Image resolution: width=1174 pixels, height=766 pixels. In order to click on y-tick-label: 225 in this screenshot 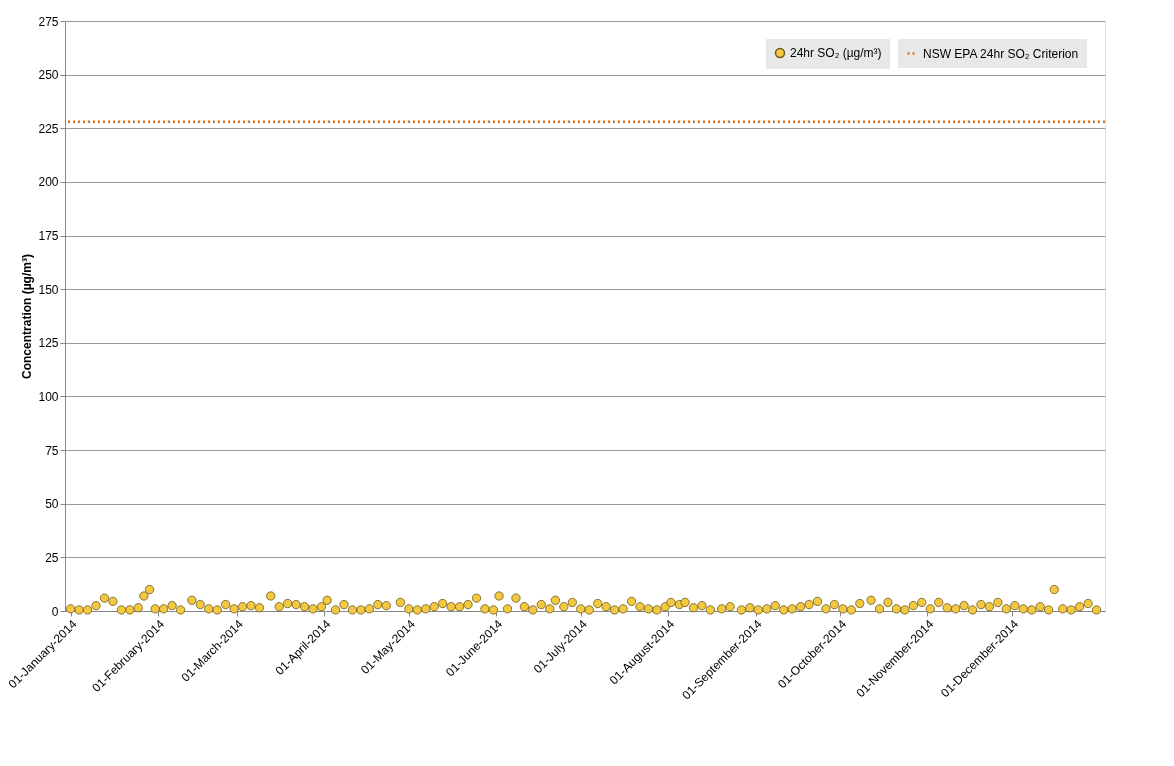, I will do `click(48, 128)`.